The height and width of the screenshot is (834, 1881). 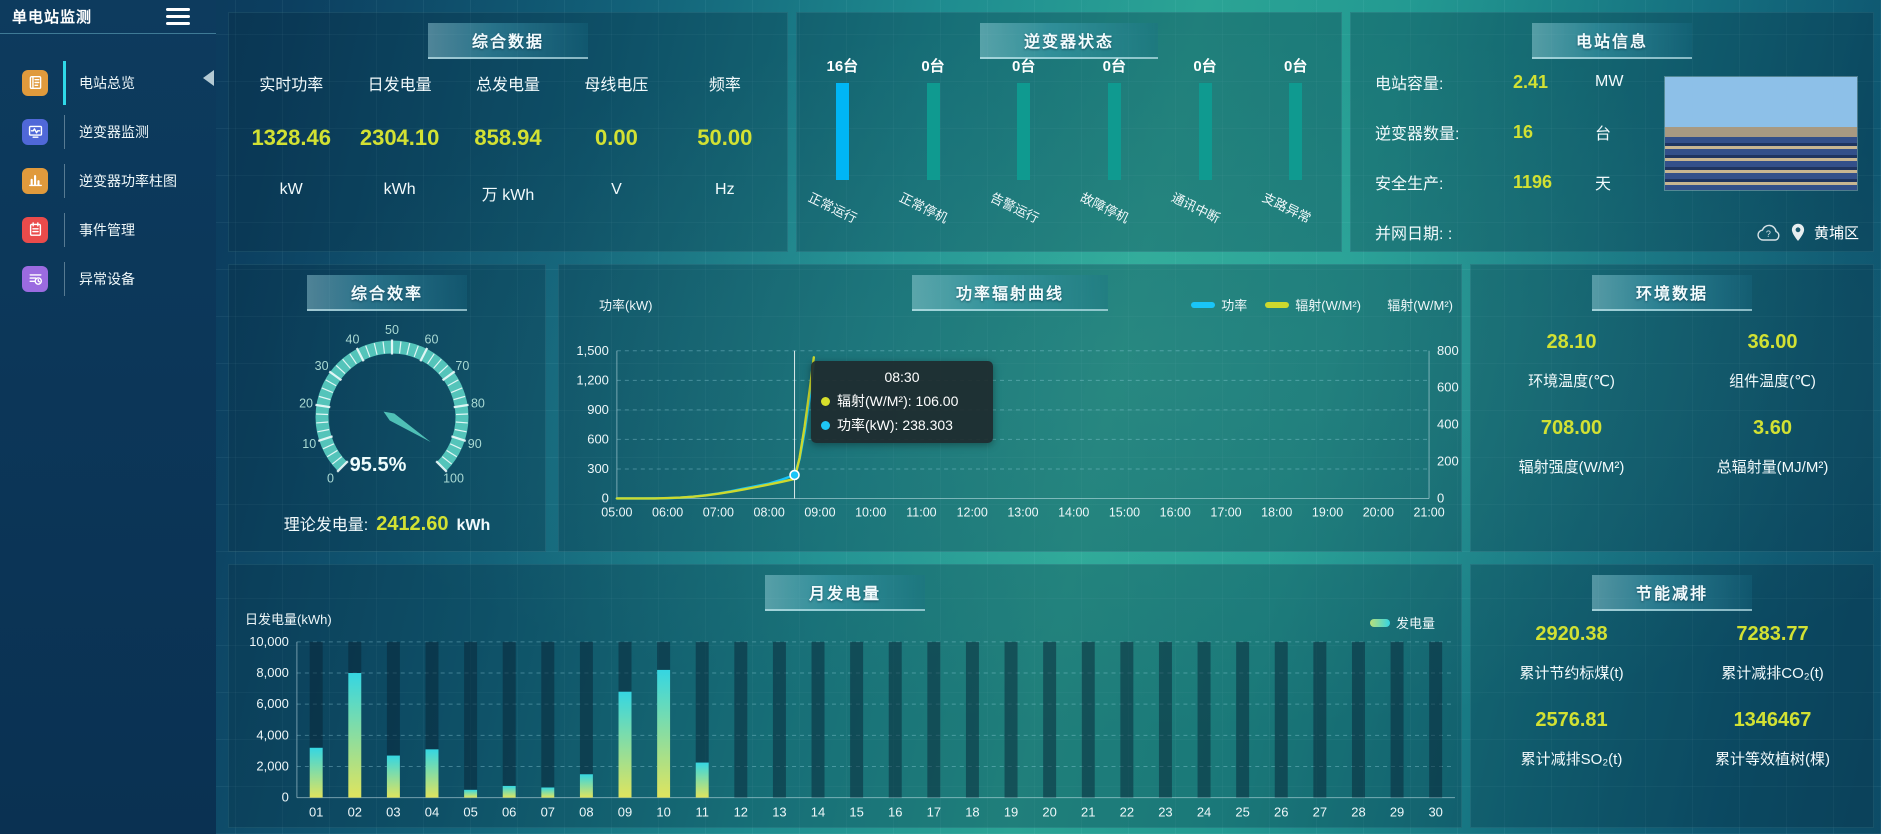 What do you see at coordinates (1798, 232) in the screenshot?
I see `location-pin-icon` at bounding box center [1798, 232].